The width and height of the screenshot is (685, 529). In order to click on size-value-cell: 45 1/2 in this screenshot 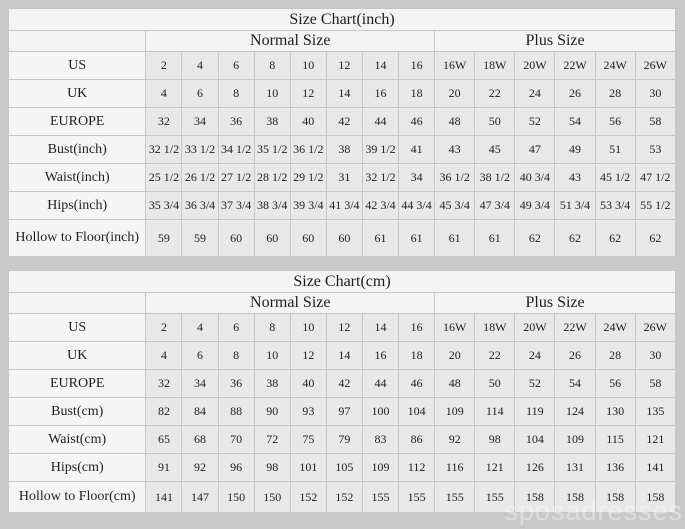, I will do `click(615, 177)`.